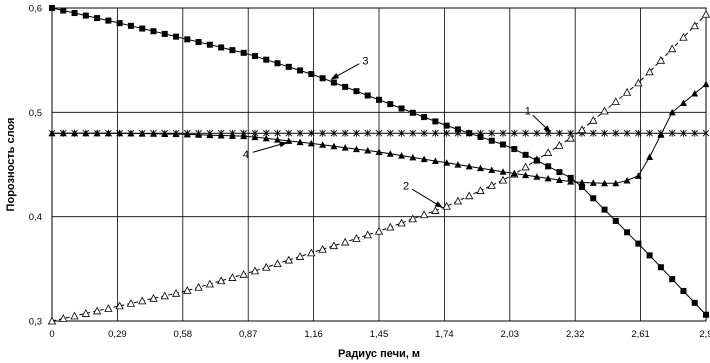 Image resolution: width=710 pixels, height=363 pixels. I want to click on x-tick-label: 0,58, so click(183, 334).